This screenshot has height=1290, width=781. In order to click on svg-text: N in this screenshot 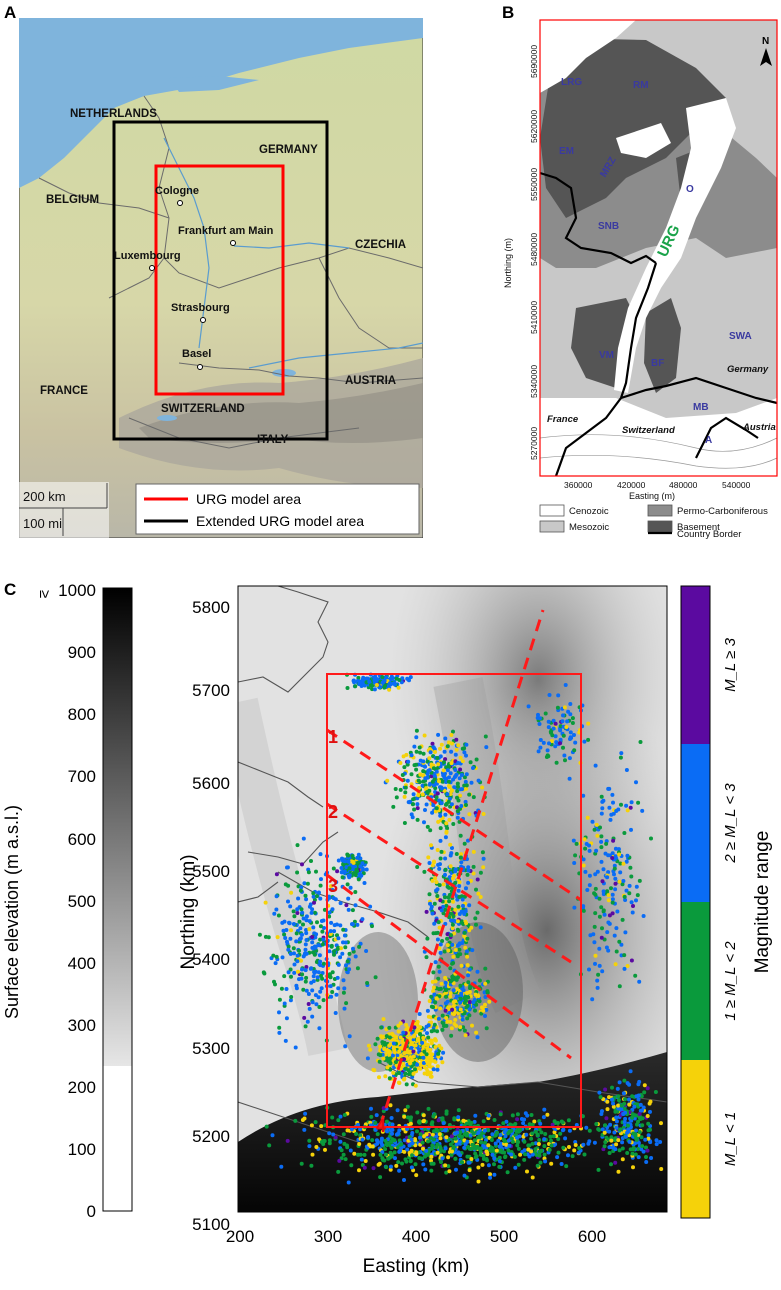, I will do `click(765, 41)`.